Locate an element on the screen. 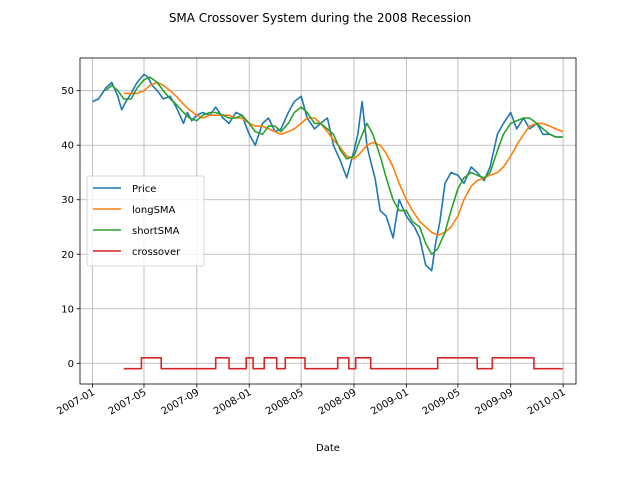 This screenshot has width=640, height=480. series-line-crossover is located at coordinates (343, 363).